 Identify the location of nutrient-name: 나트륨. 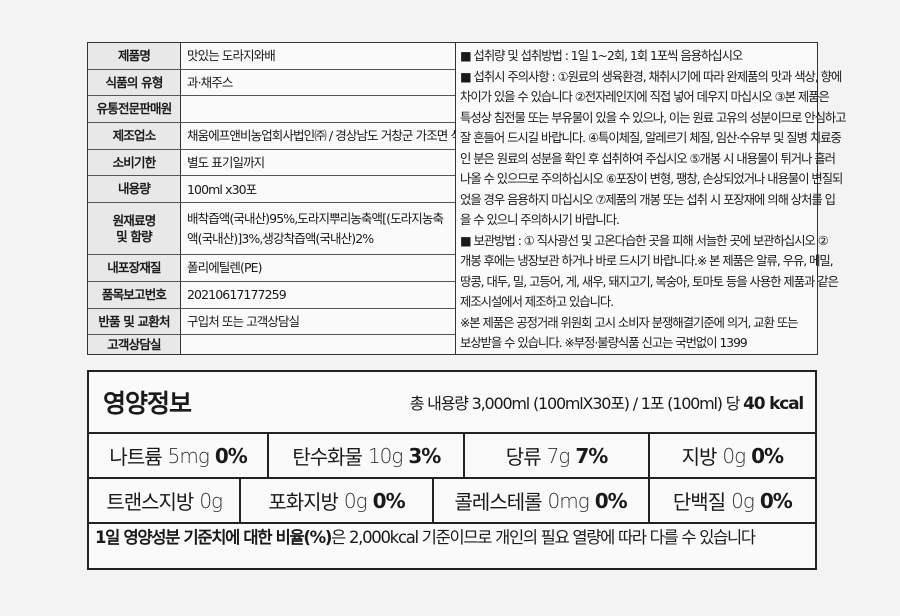
(135, 457).